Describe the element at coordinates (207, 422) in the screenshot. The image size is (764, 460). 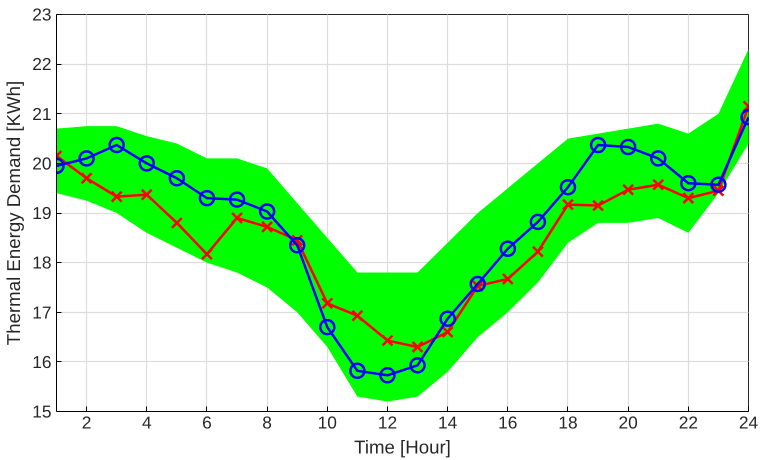
I see `x-tick-label: 6` at that location.